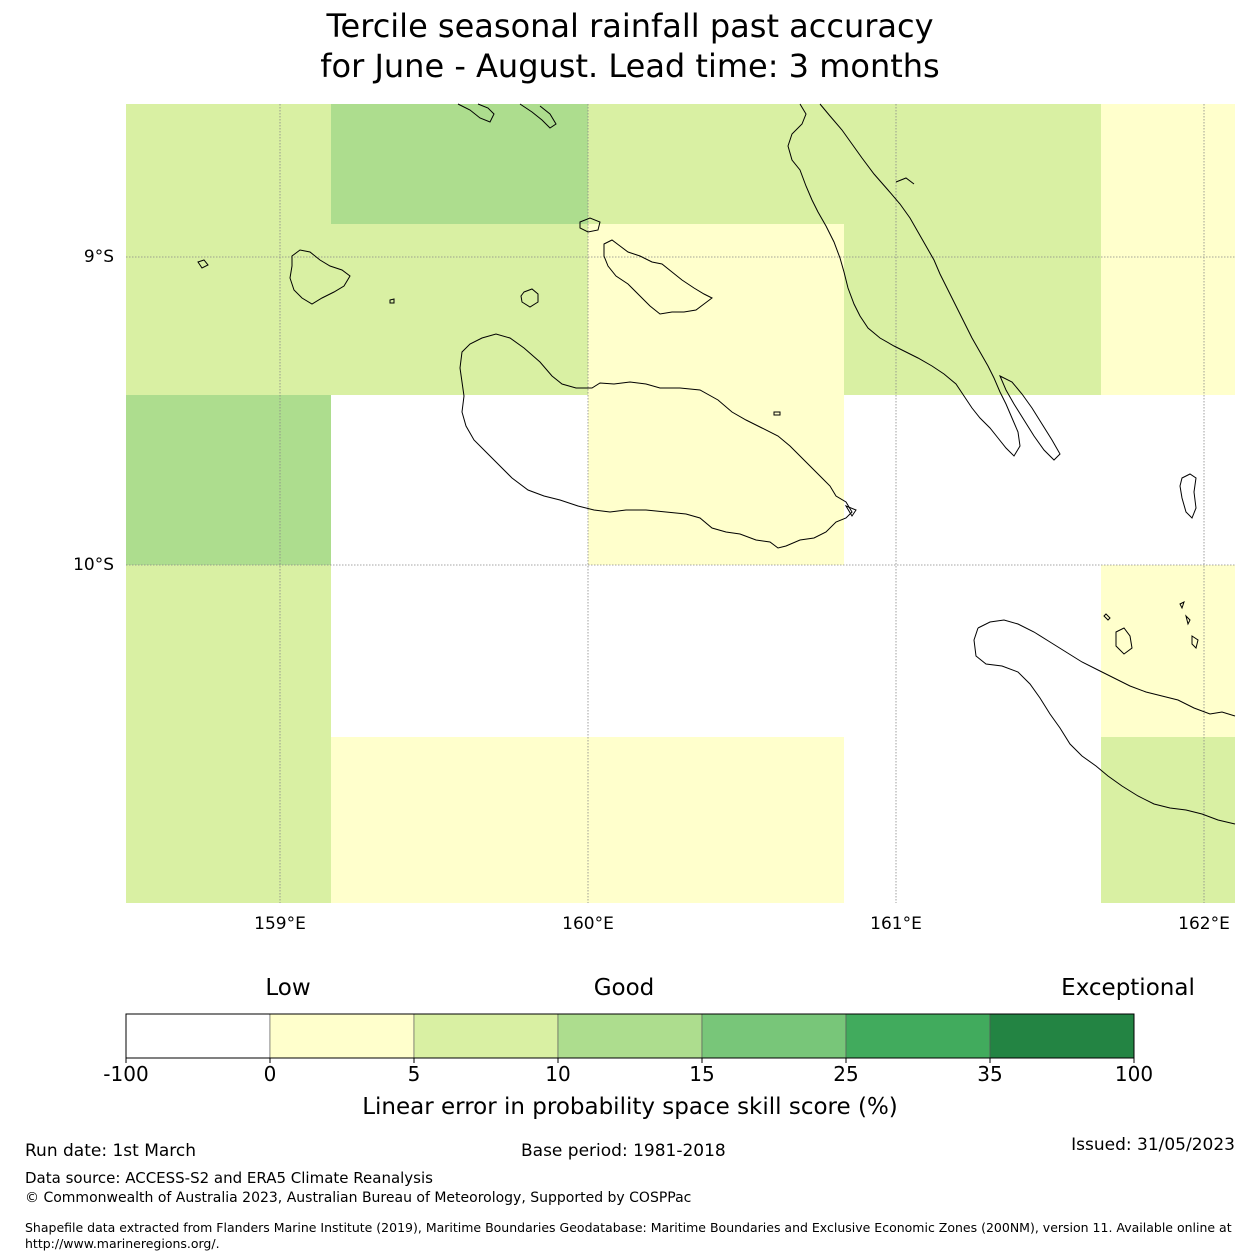  What do you see at coordinates (1128, 988) in the screenshot?
I see `cbar-label-exceptional: Exceptional` at bounding box center [1128, 988].